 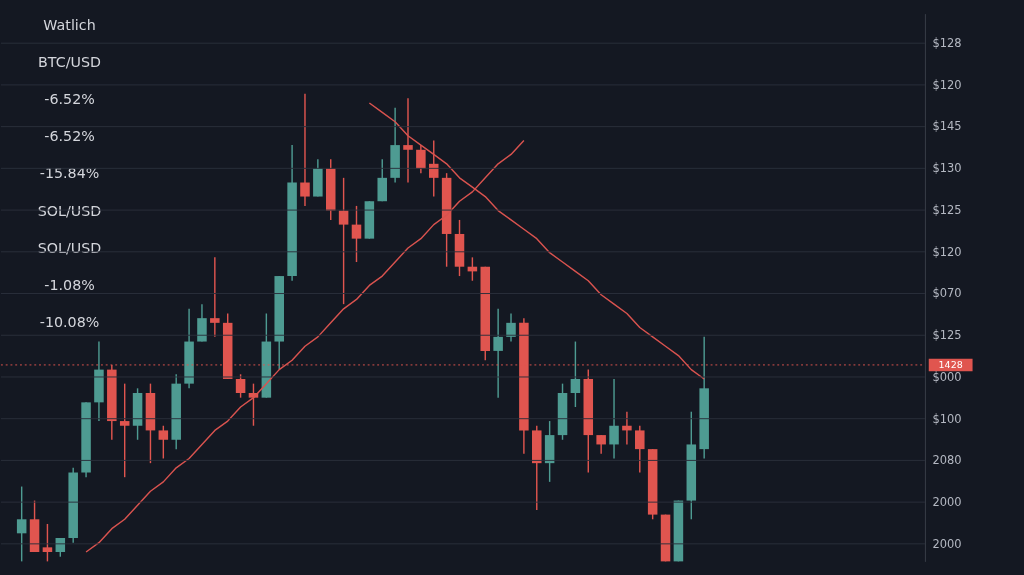 I want to click on annotation: -1.08%, so click(x=69, y=284).